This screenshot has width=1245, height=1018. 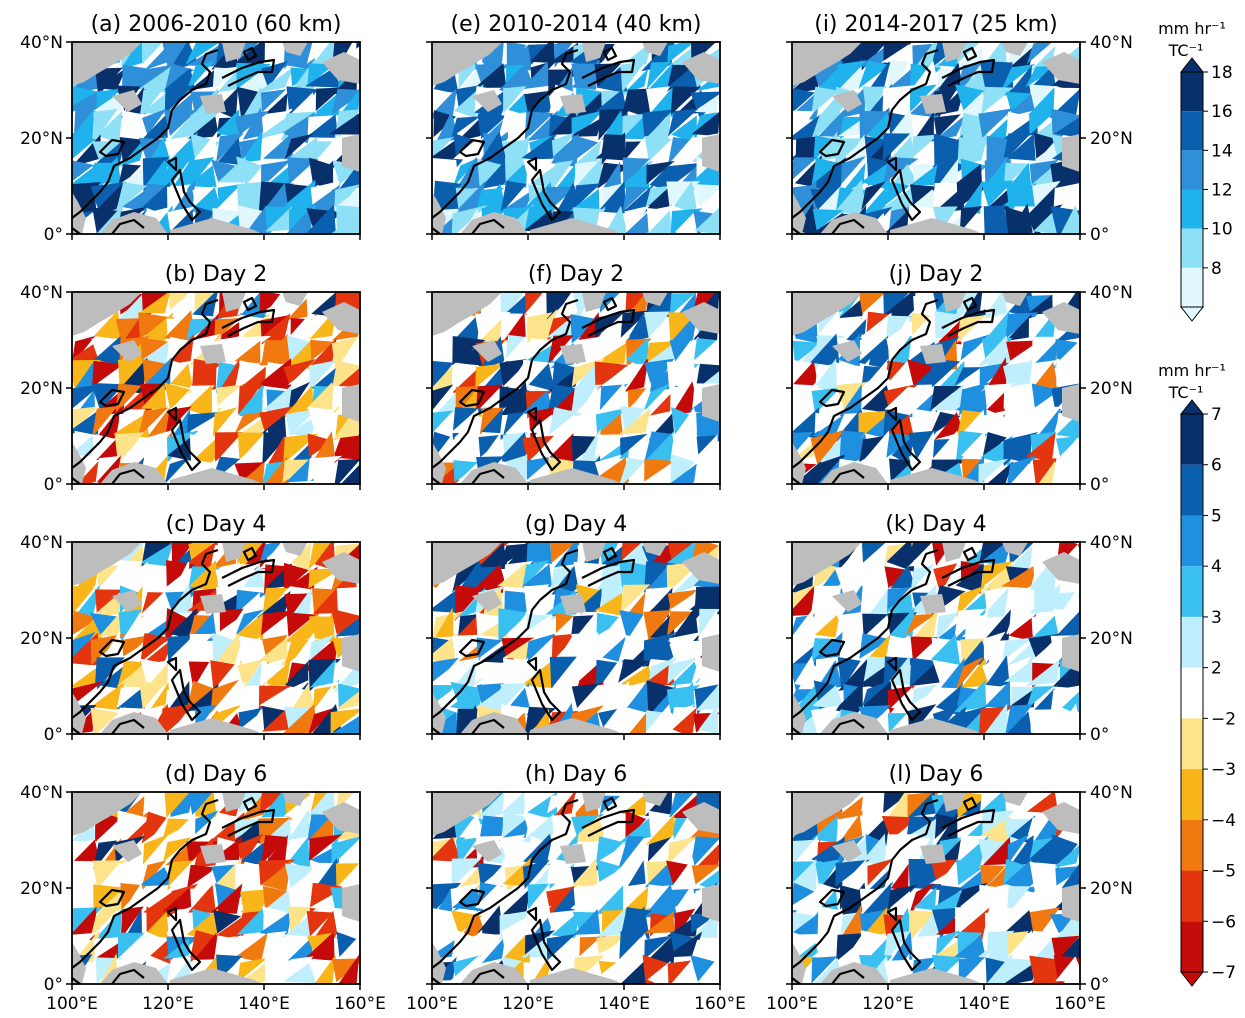 What do you see at coordinates (1192, 407) in the screenshot?
I see `colorbar-extend-max` at bounding box center [1192, 407].